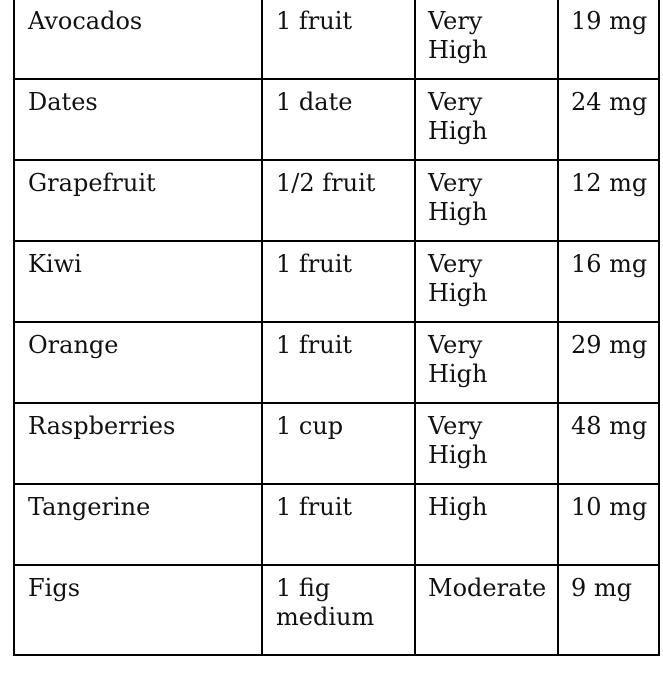  Describe the element at coordinates (138, 200) in the screenshot. I see `food-cell: Grapefruit` at that location.